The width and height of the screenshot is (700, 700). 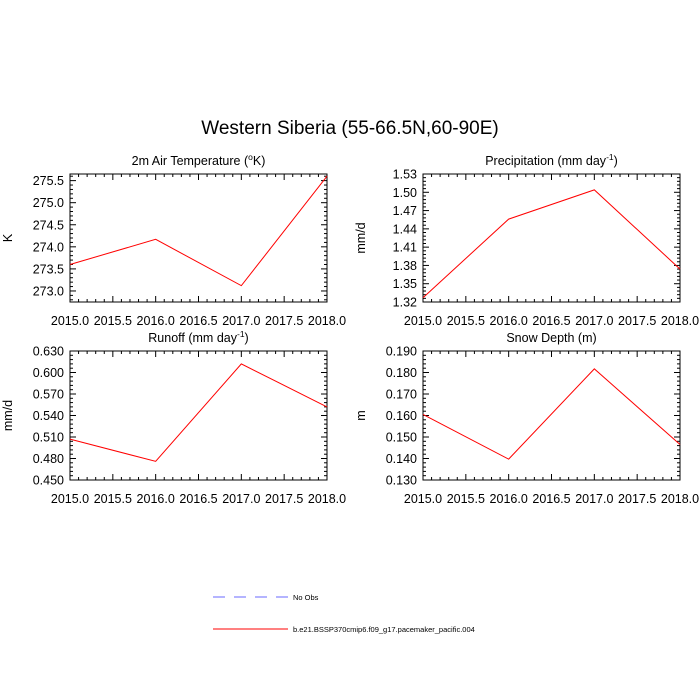 What do you see at coordinates (48, 395) in the screenshot?
I see `y-tick-label: 0.570` at bounding box center [48, 395].